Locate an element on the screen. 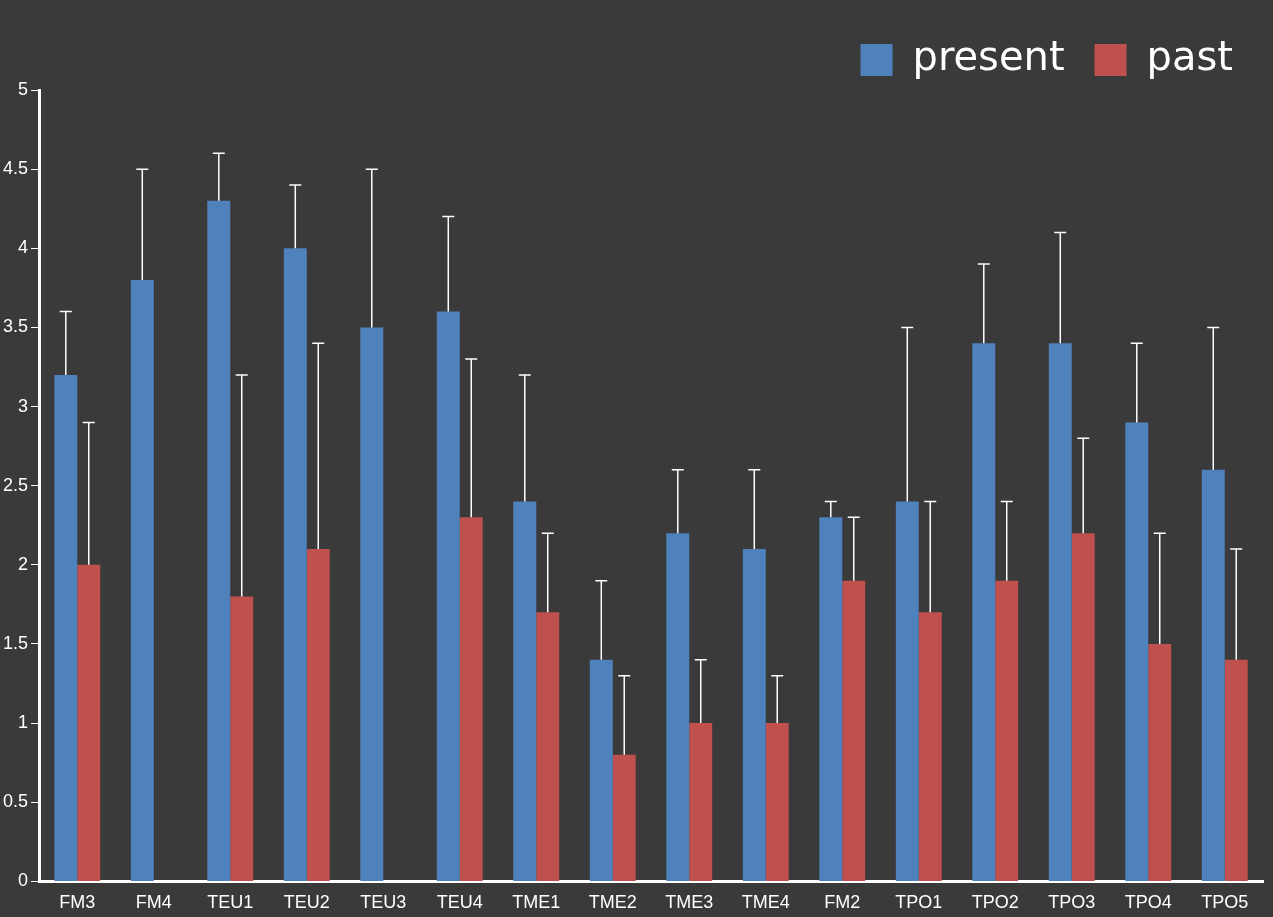 The height and width of the screenshot is (917, 1273). x-tick-label: TPO5 is located at coordinates (1225, 902).